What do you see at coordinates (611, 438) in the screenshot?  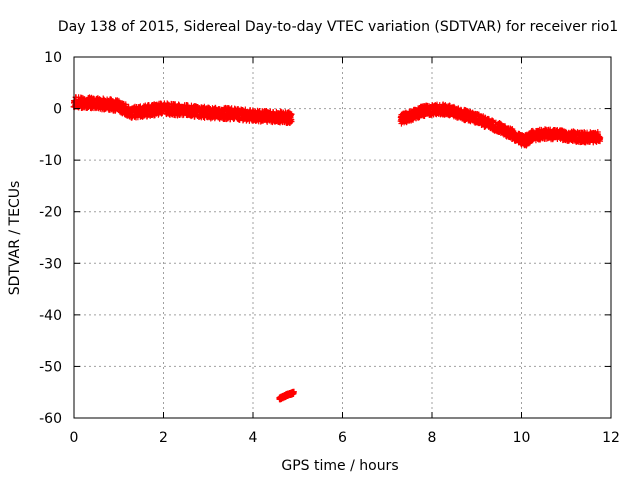 I see `x-tick-label: 12` at bounding box center [611, 438].